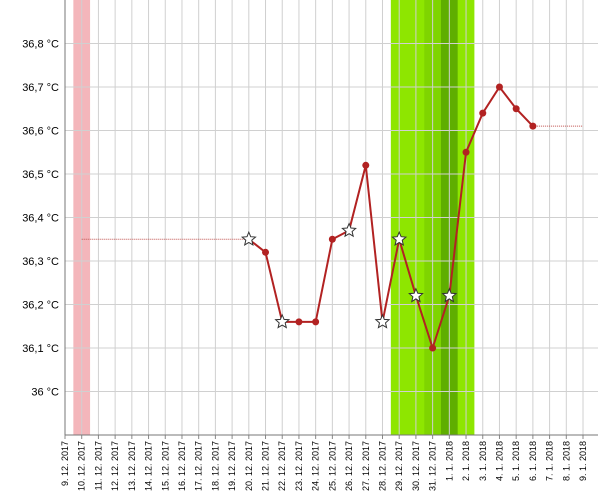 The width and height of the screenshot is (600, 498). I want to click on x-tick-label: 15. 12. 2017, so click(165, 466).